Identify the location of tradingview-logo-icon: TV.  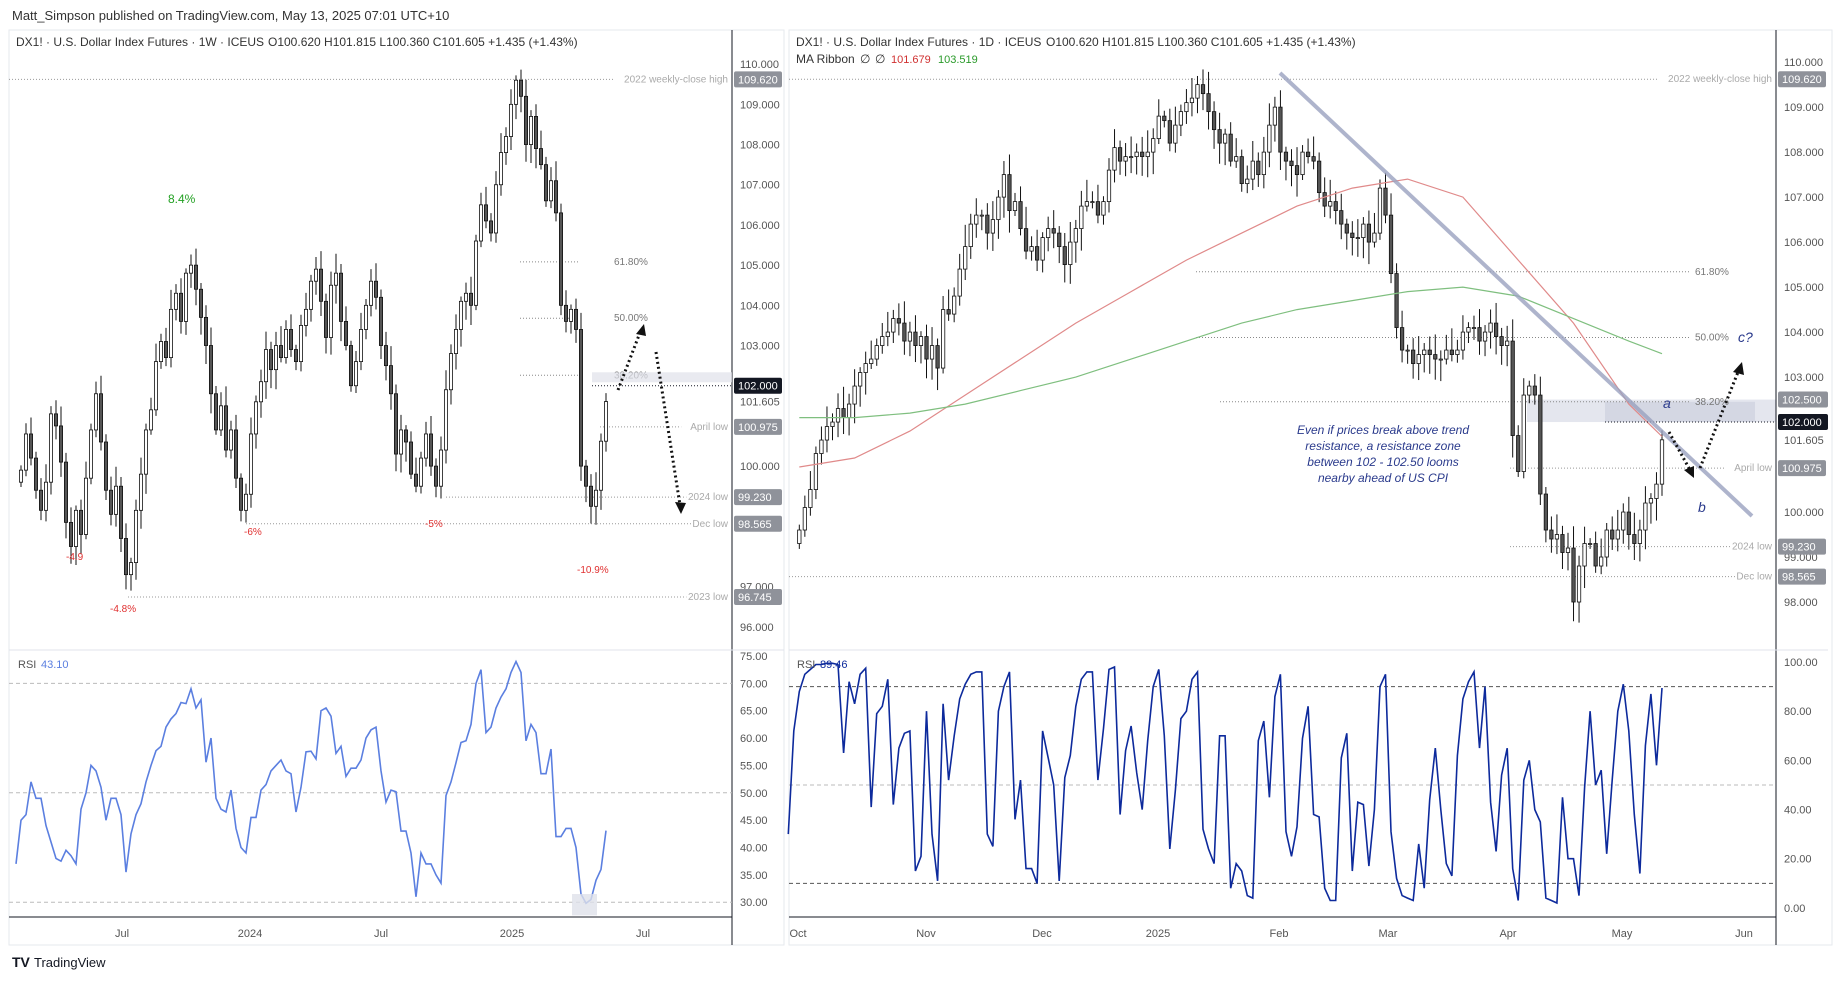
(21, 962).